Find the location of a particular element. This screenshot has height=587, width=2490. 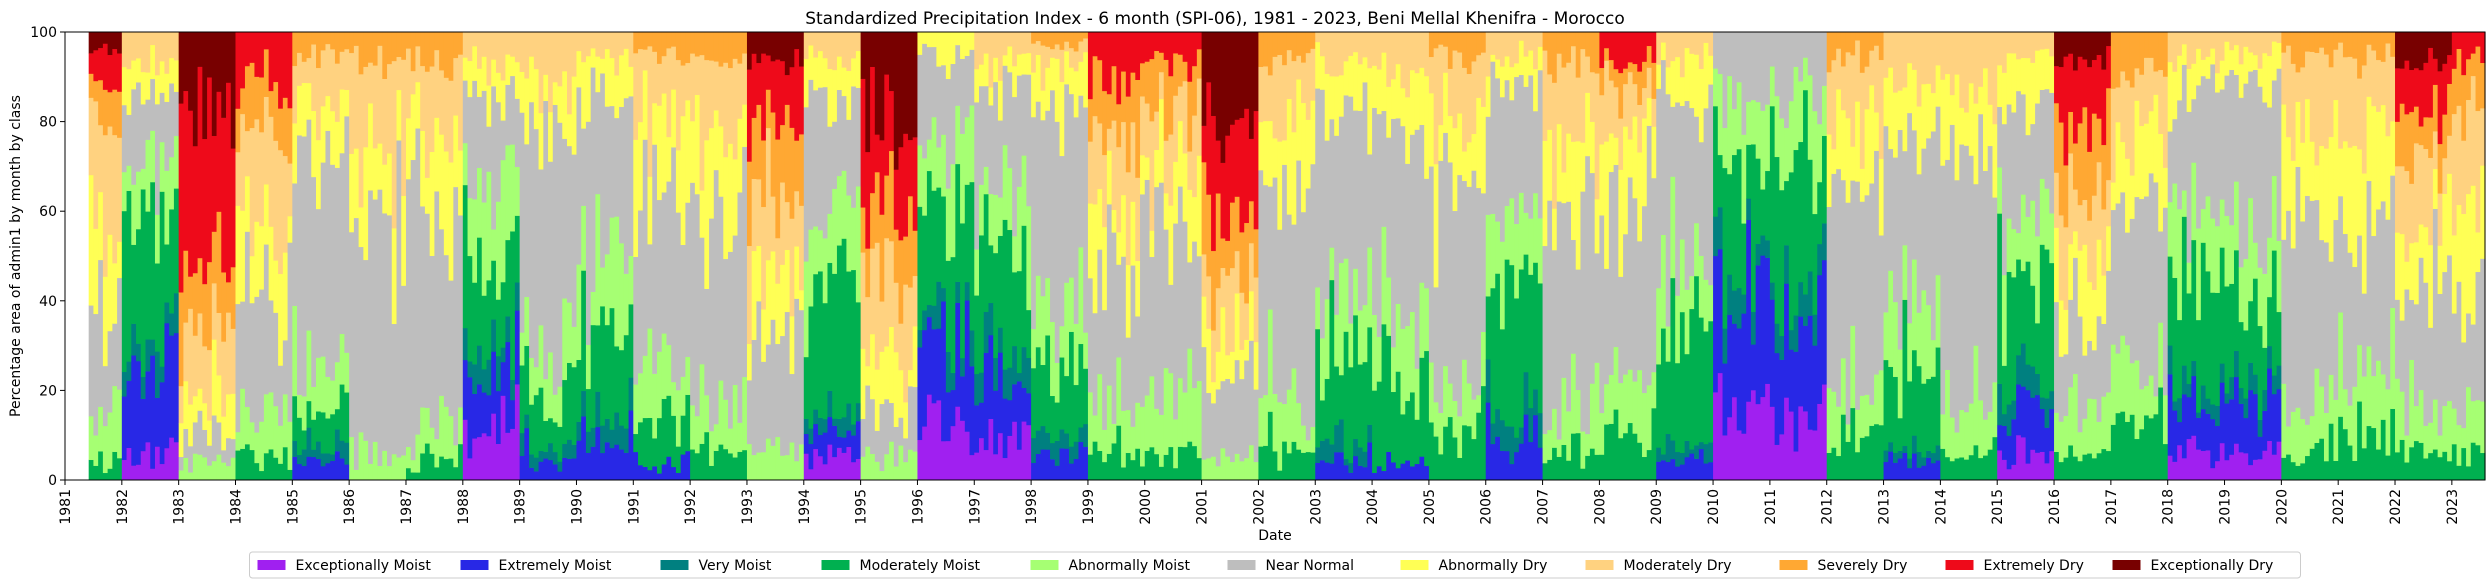

legend-swatch is located at coordinates (835, 565).